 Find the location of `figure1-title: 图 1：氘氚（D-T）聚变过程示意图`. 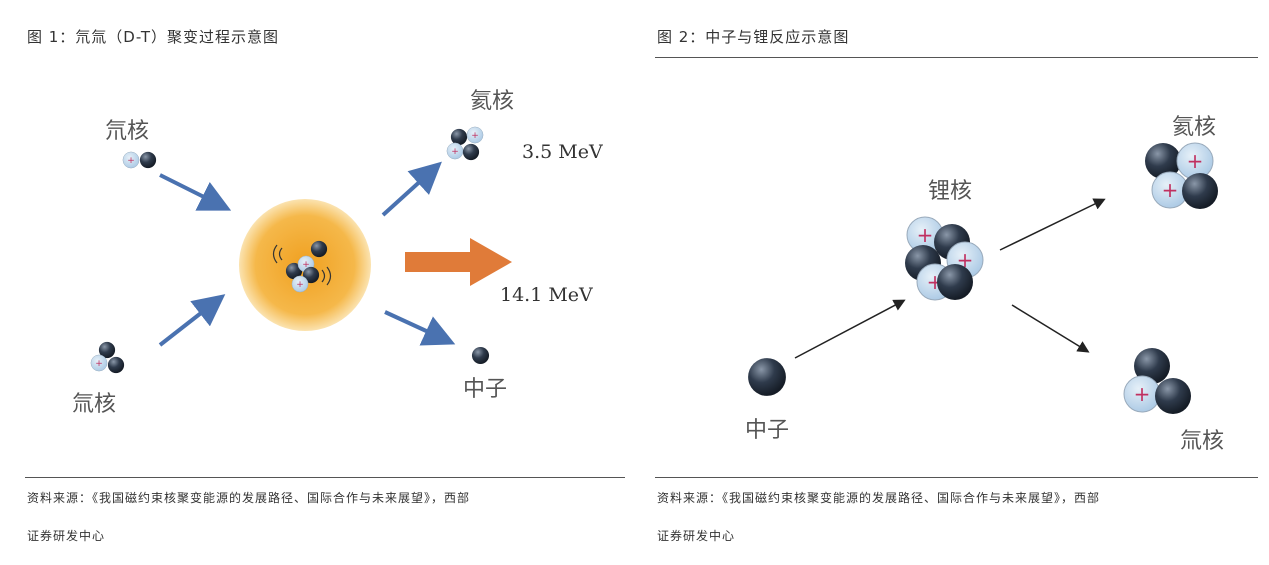

figure1-title: 图 1：氘氚（D-T）聚变过程示意图 is located at coordinates (153, 37).